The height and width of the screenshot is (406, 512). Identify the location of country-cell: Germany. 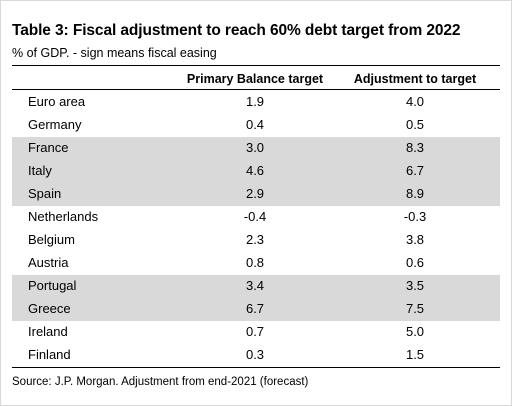
(55, 124).